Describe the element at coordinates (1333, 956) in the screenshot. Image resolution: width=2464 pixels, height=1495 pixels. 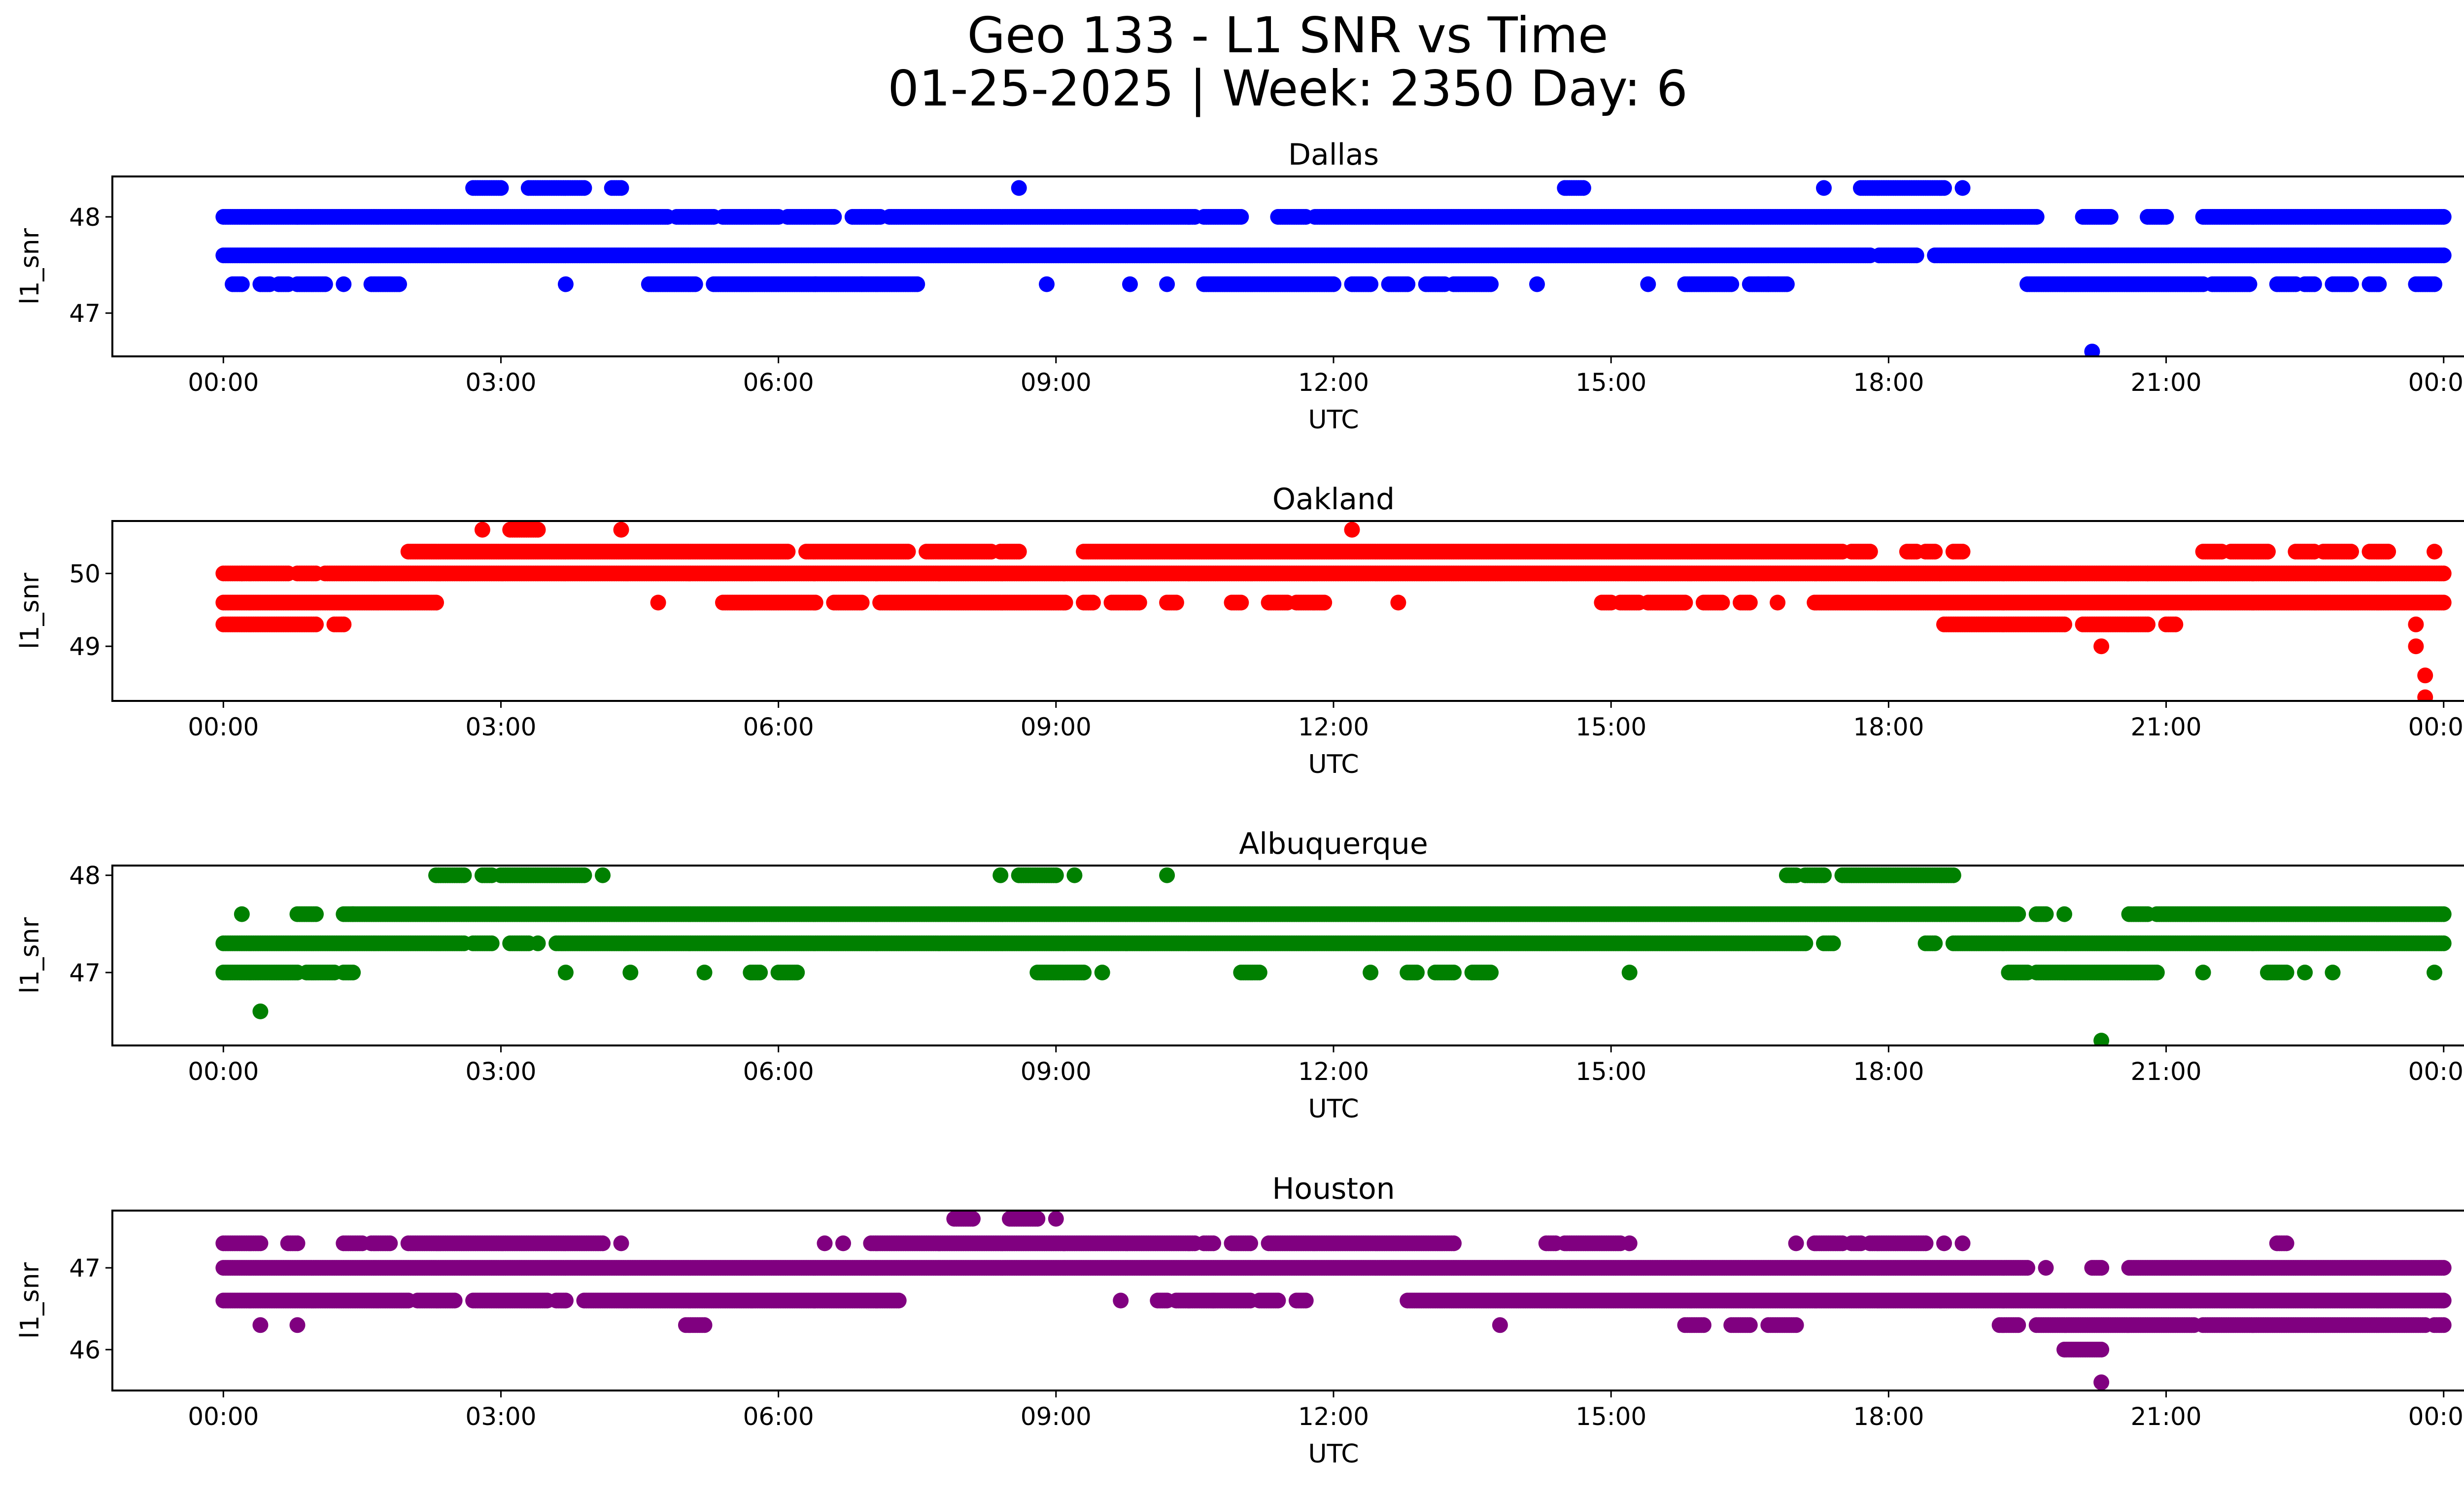
I see `data-points-albuquerque` at that location.